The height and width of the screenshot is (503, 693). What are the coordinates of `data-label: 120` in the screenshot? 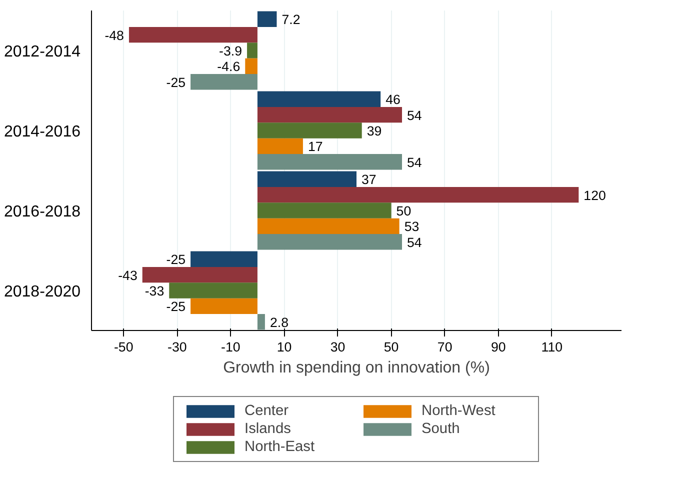 It's located at (595, 195).